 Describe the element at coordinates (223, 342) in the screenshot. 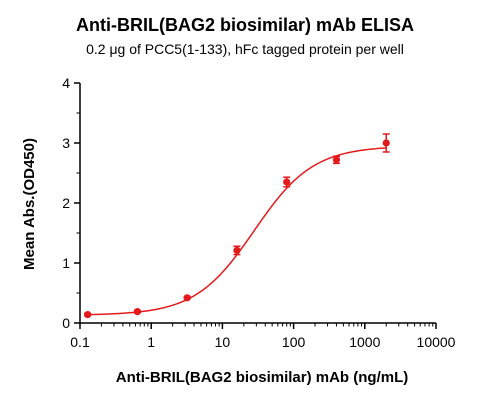

I see `x-tick-label: 10` at that location.